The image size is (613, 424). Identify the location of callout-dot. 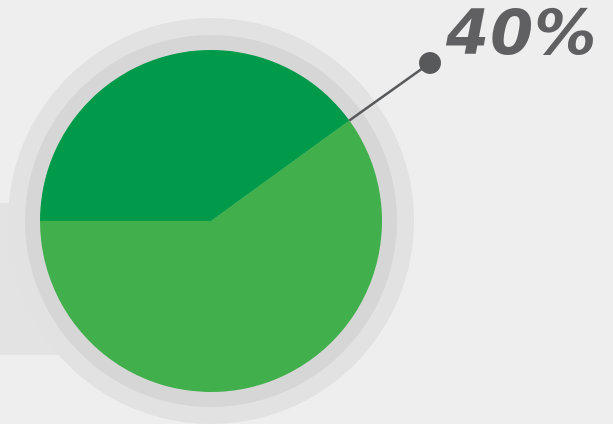
(430, 63).